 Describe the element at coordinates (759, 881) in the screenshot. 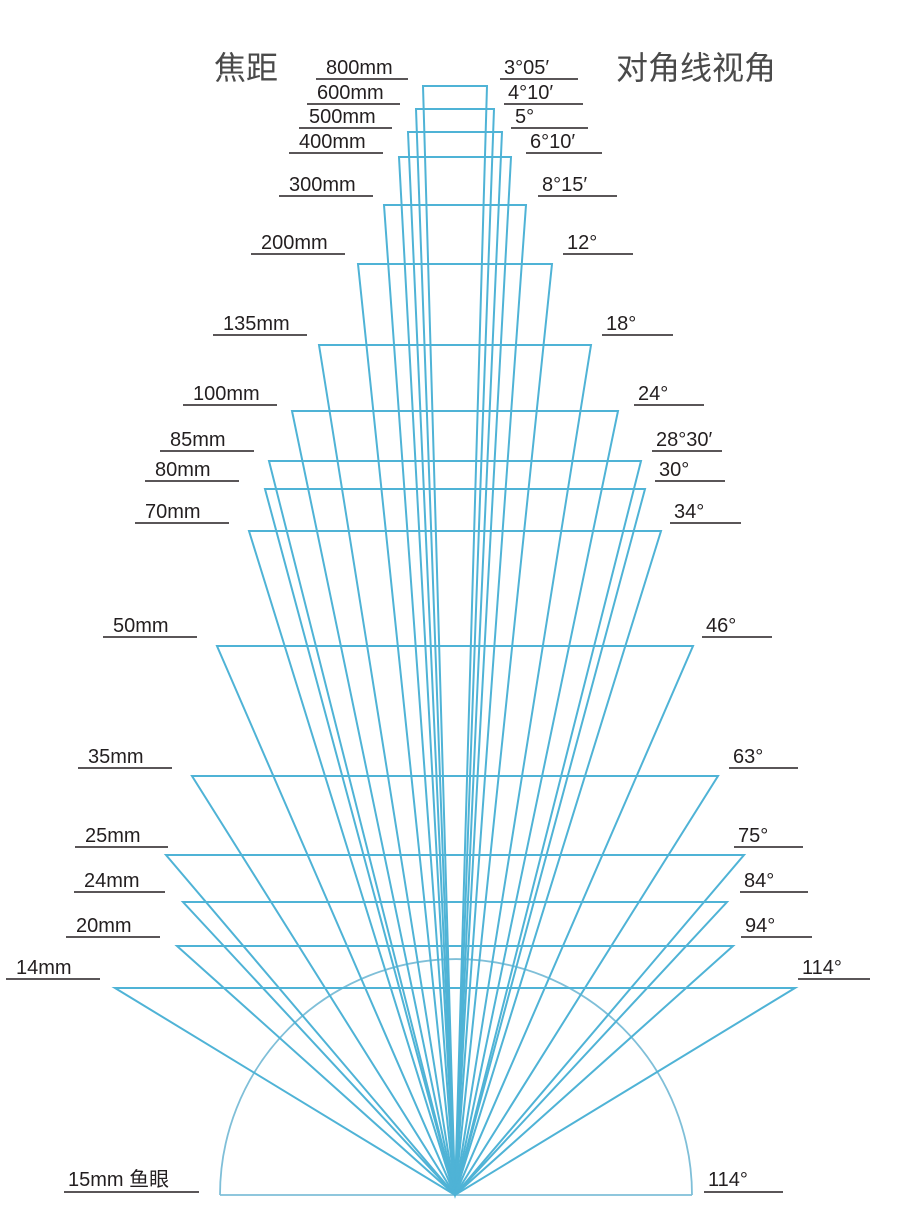

I see `angle-label: 84°` at that location.